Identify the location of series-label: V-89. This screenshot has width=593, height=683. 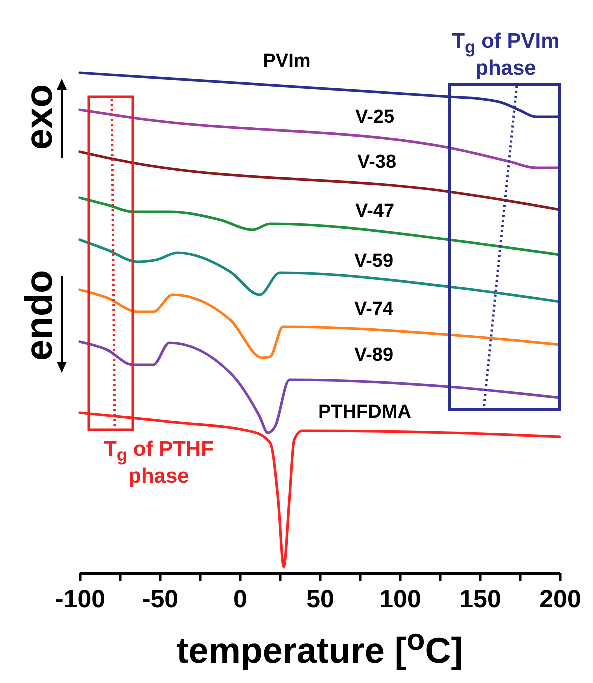
(374, 356).